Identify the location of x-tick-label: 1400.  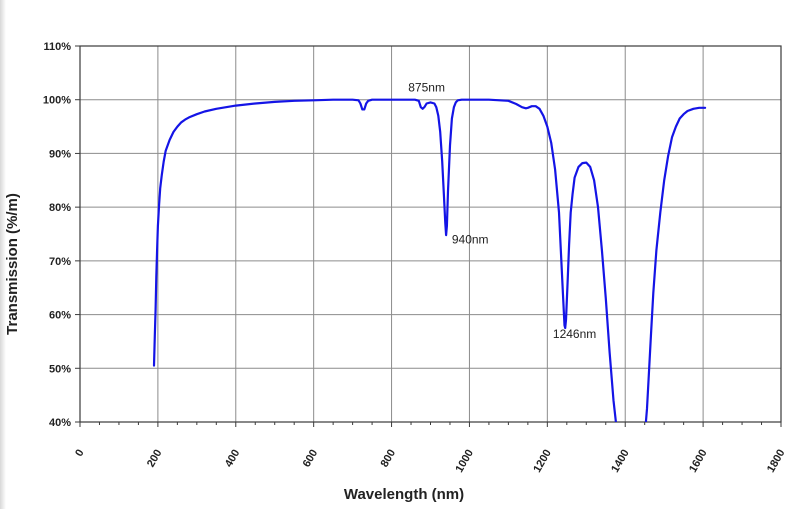
(620, 461).